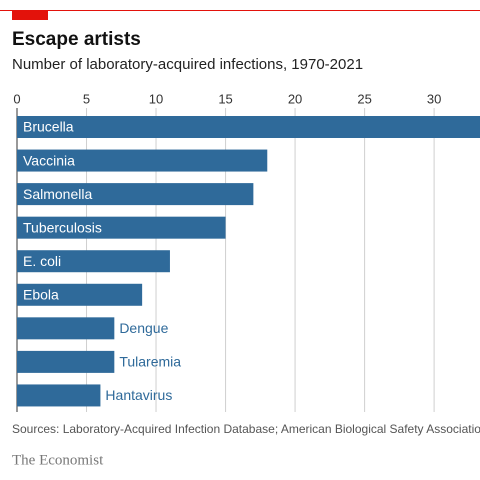  What do you see at coordinates (76, 39) in the screenshot?
I see `chart-title: Escape artists` at bounding box center [76, 39].